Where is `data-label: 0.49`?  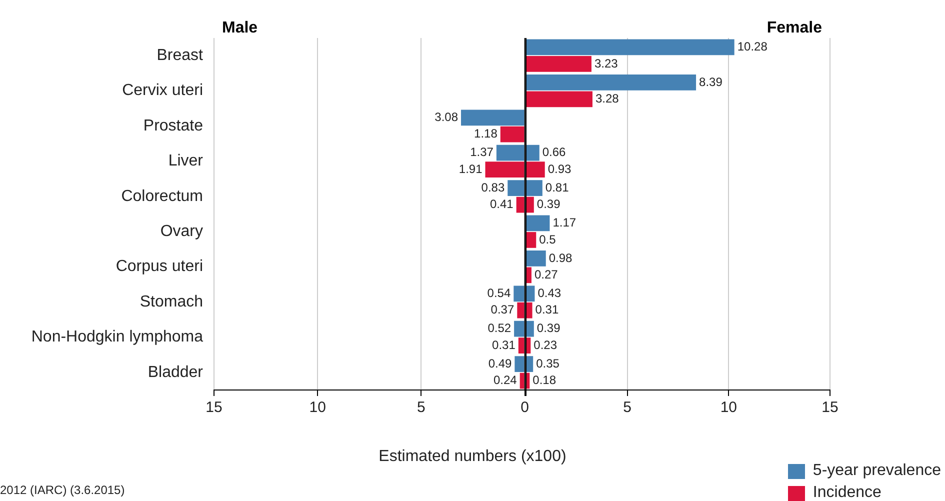 data-label: 0.49 is located at coordinates (500, 363).